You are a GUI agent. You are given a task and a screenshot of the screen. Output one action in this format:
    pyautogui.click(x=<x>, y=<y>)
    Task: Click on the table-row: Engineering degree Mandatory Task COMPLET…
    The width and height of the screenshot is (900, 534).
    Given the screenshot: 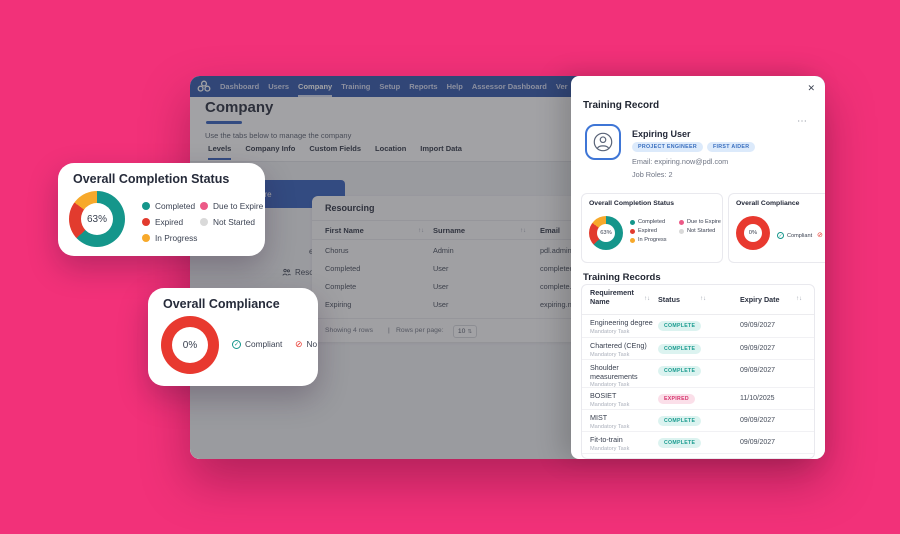 What is the action you would take?
    pyautogui.click(x=698, y=326)
    